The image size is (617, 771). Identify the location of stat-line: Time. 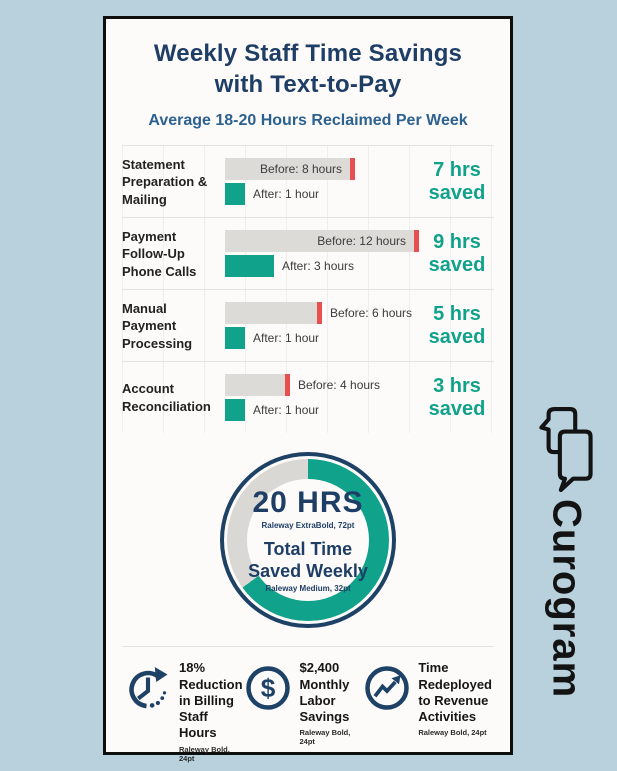
(433, 668).